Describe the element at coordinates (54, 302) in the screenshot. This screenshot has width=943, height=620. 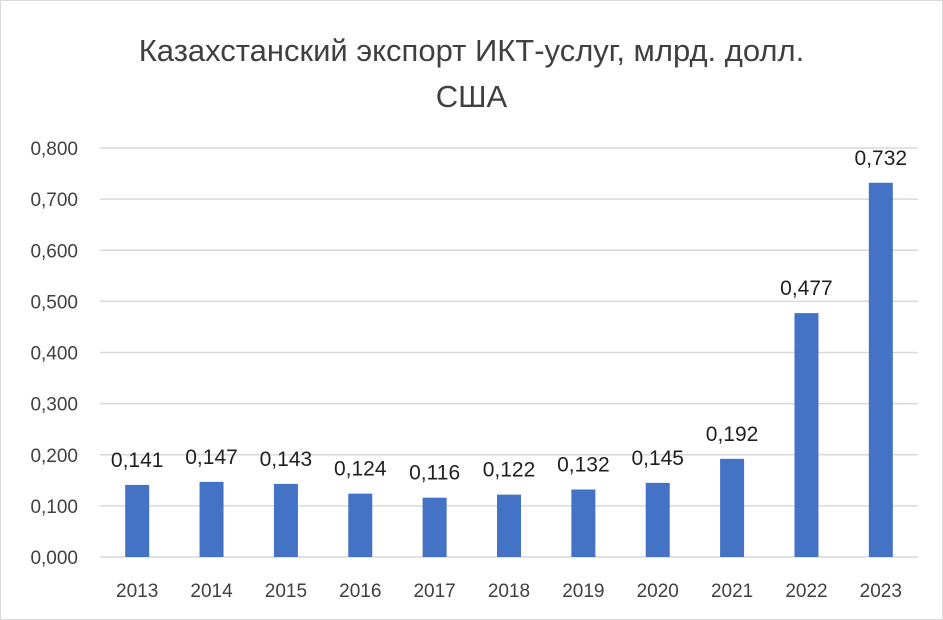
I see `y-tick-label: 0,500` at that location.